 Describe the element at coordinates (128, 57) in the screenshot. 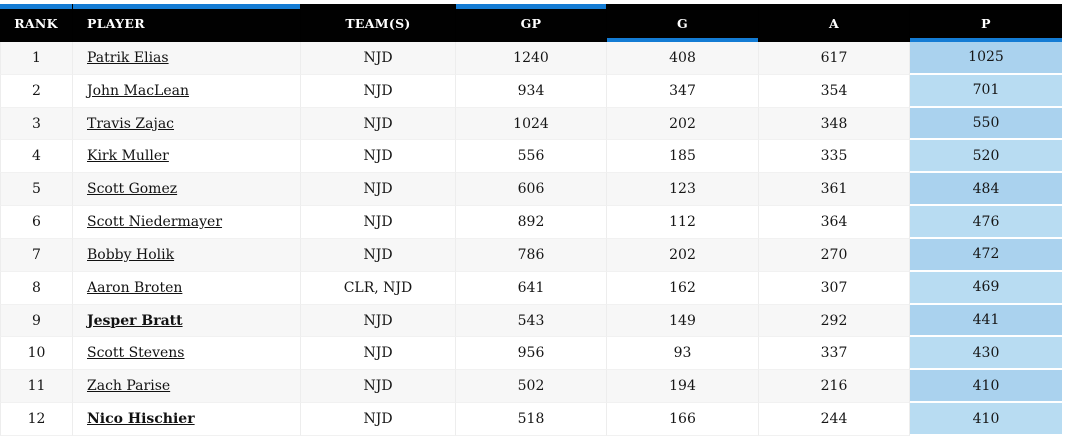

I see `player-link: Patrik Elias` at that location.